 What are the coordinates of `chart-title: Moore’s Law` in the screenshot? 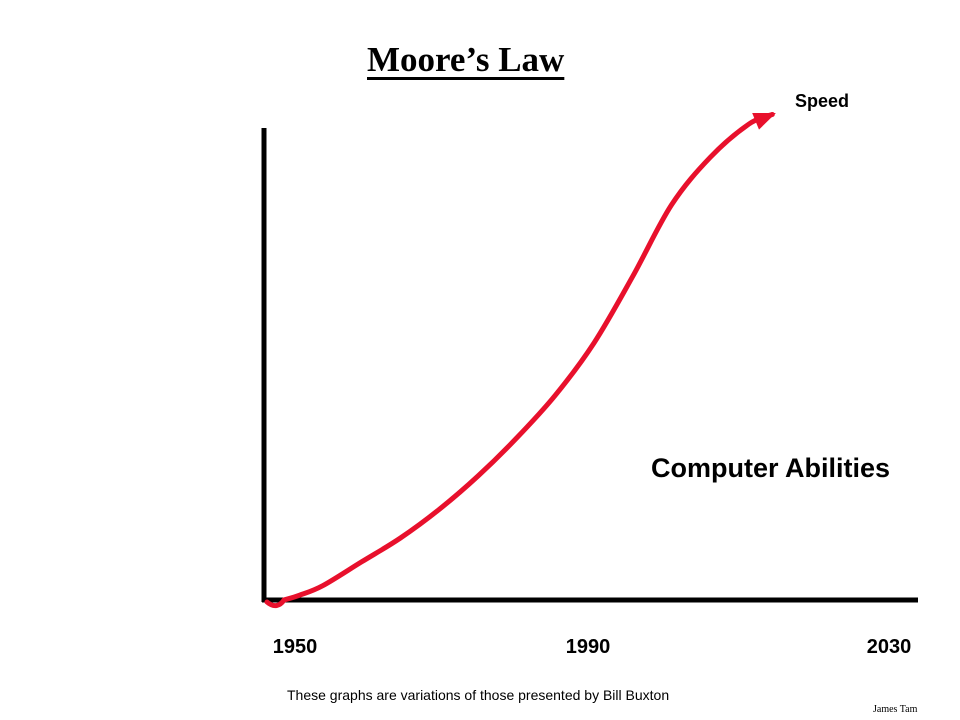 It's located at (466, 59).